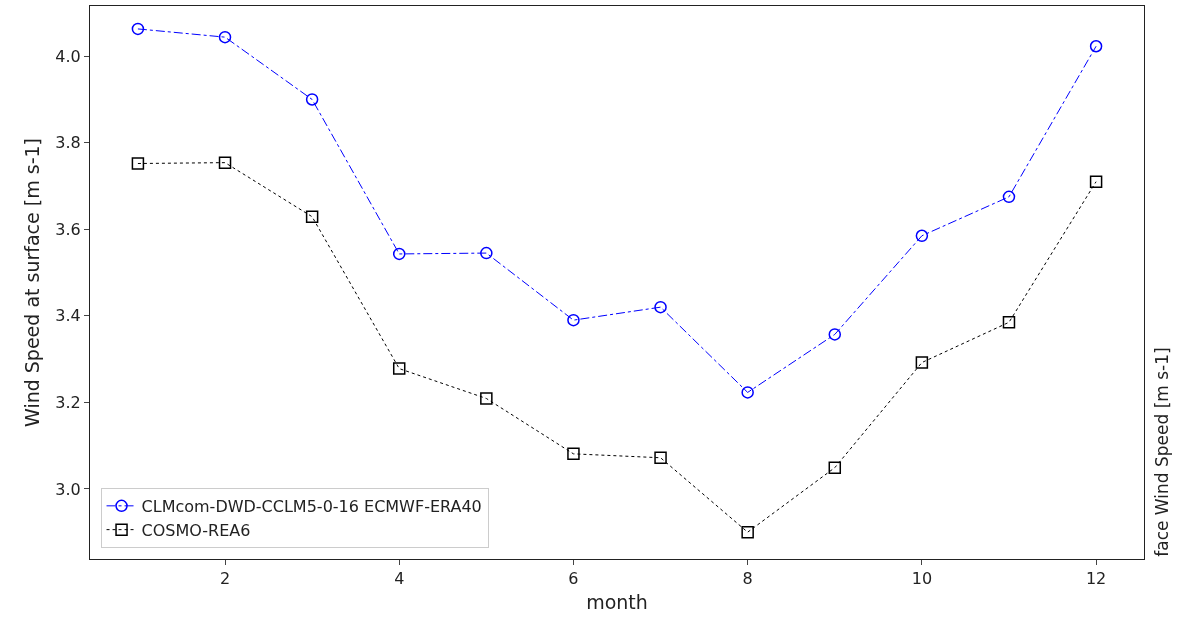 Image resolution: width=1184 pixels, height=617 pixels. I want to click on legend-label: COSMO-REA6, so click(196, 530).